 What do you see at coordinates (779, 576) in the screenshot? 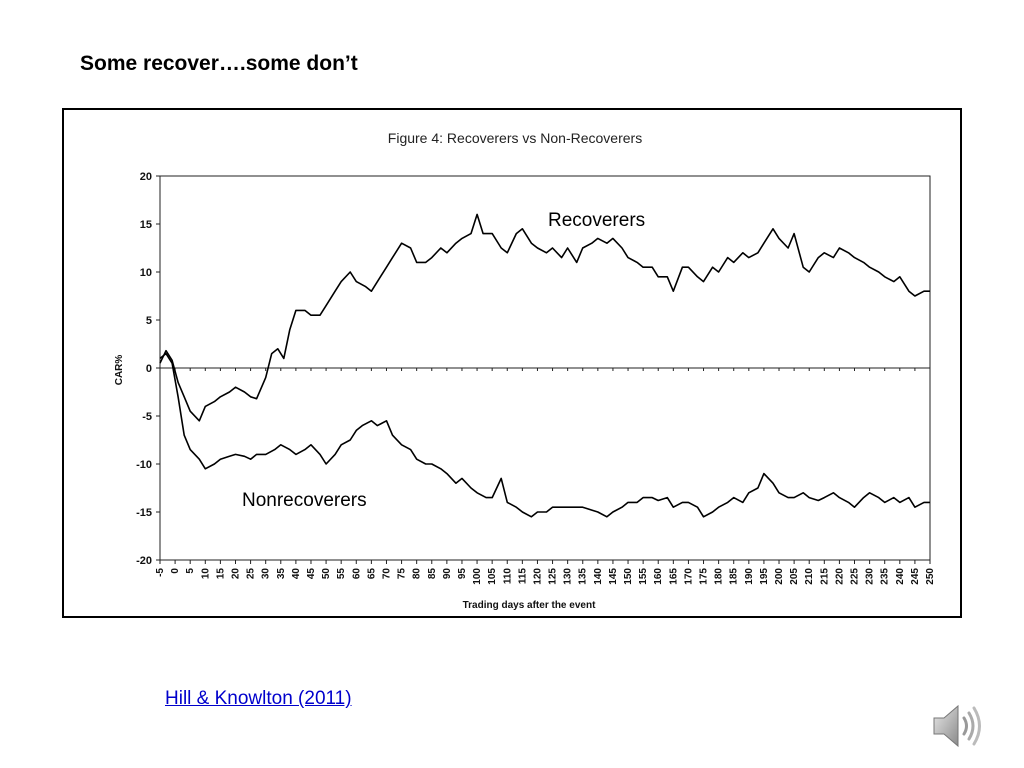
I see `x-tick-label: 200` at bounding box center [779, 576].